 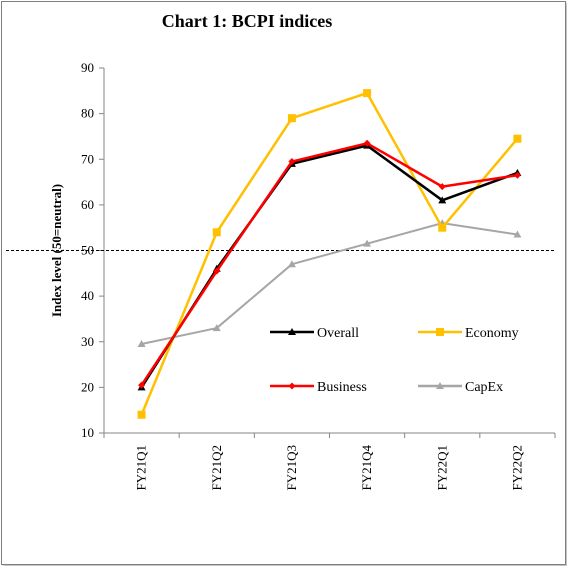 I want to click on legend-item-capex: CapEx, so click(x=460, y=387).